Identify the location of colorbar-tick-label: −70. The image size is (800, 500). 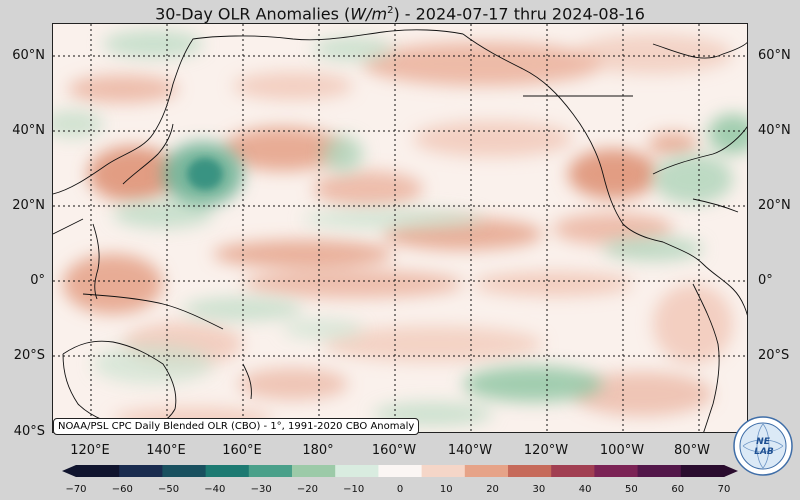
(76, 489).